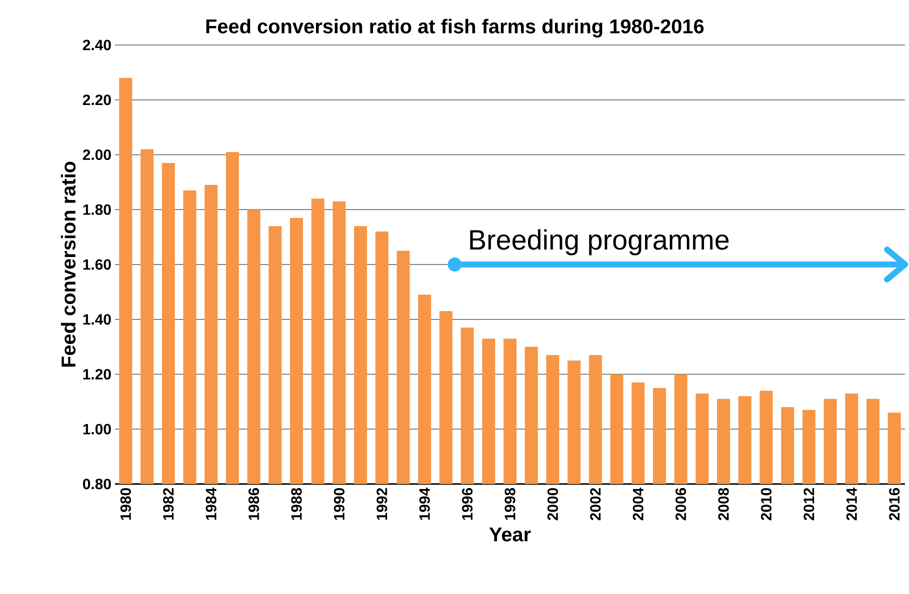  Describe the element at coordinates (455, 28) in the screenshot. I see `chart-title: Feed conversion ratio at fish farms during 1980-2016` at that location.